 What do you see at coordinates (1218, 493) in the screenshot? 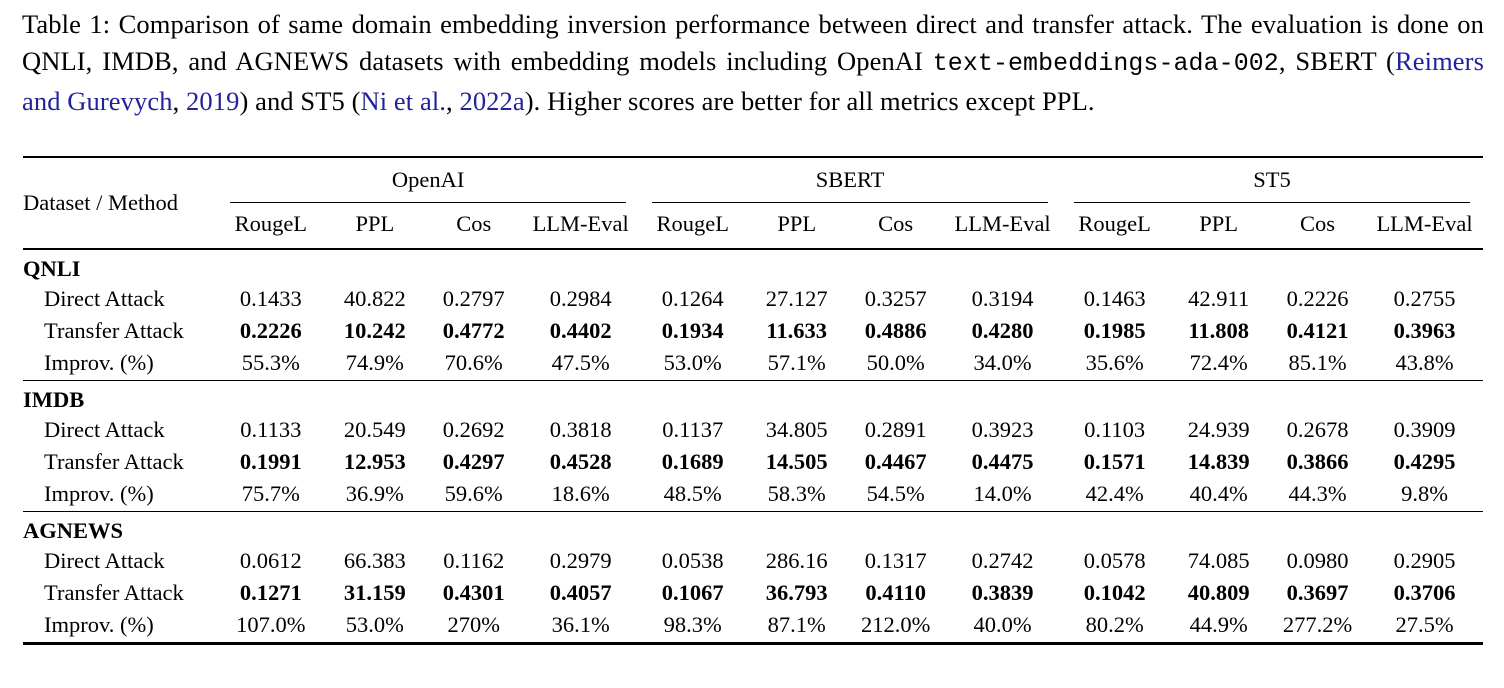
I see `value-cell: 40.4%` at bounding box center [1218, 493].